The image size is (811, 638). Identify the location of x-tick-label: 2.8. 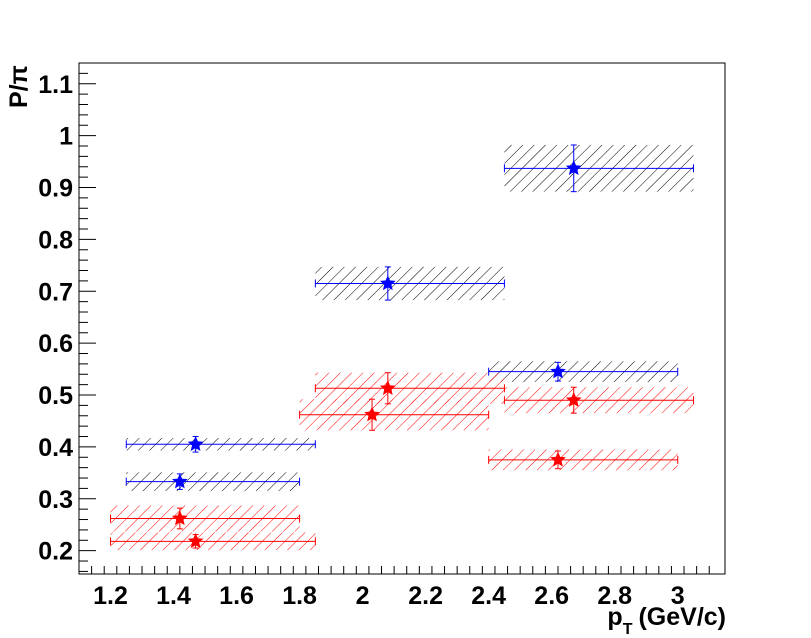
(614, 596).